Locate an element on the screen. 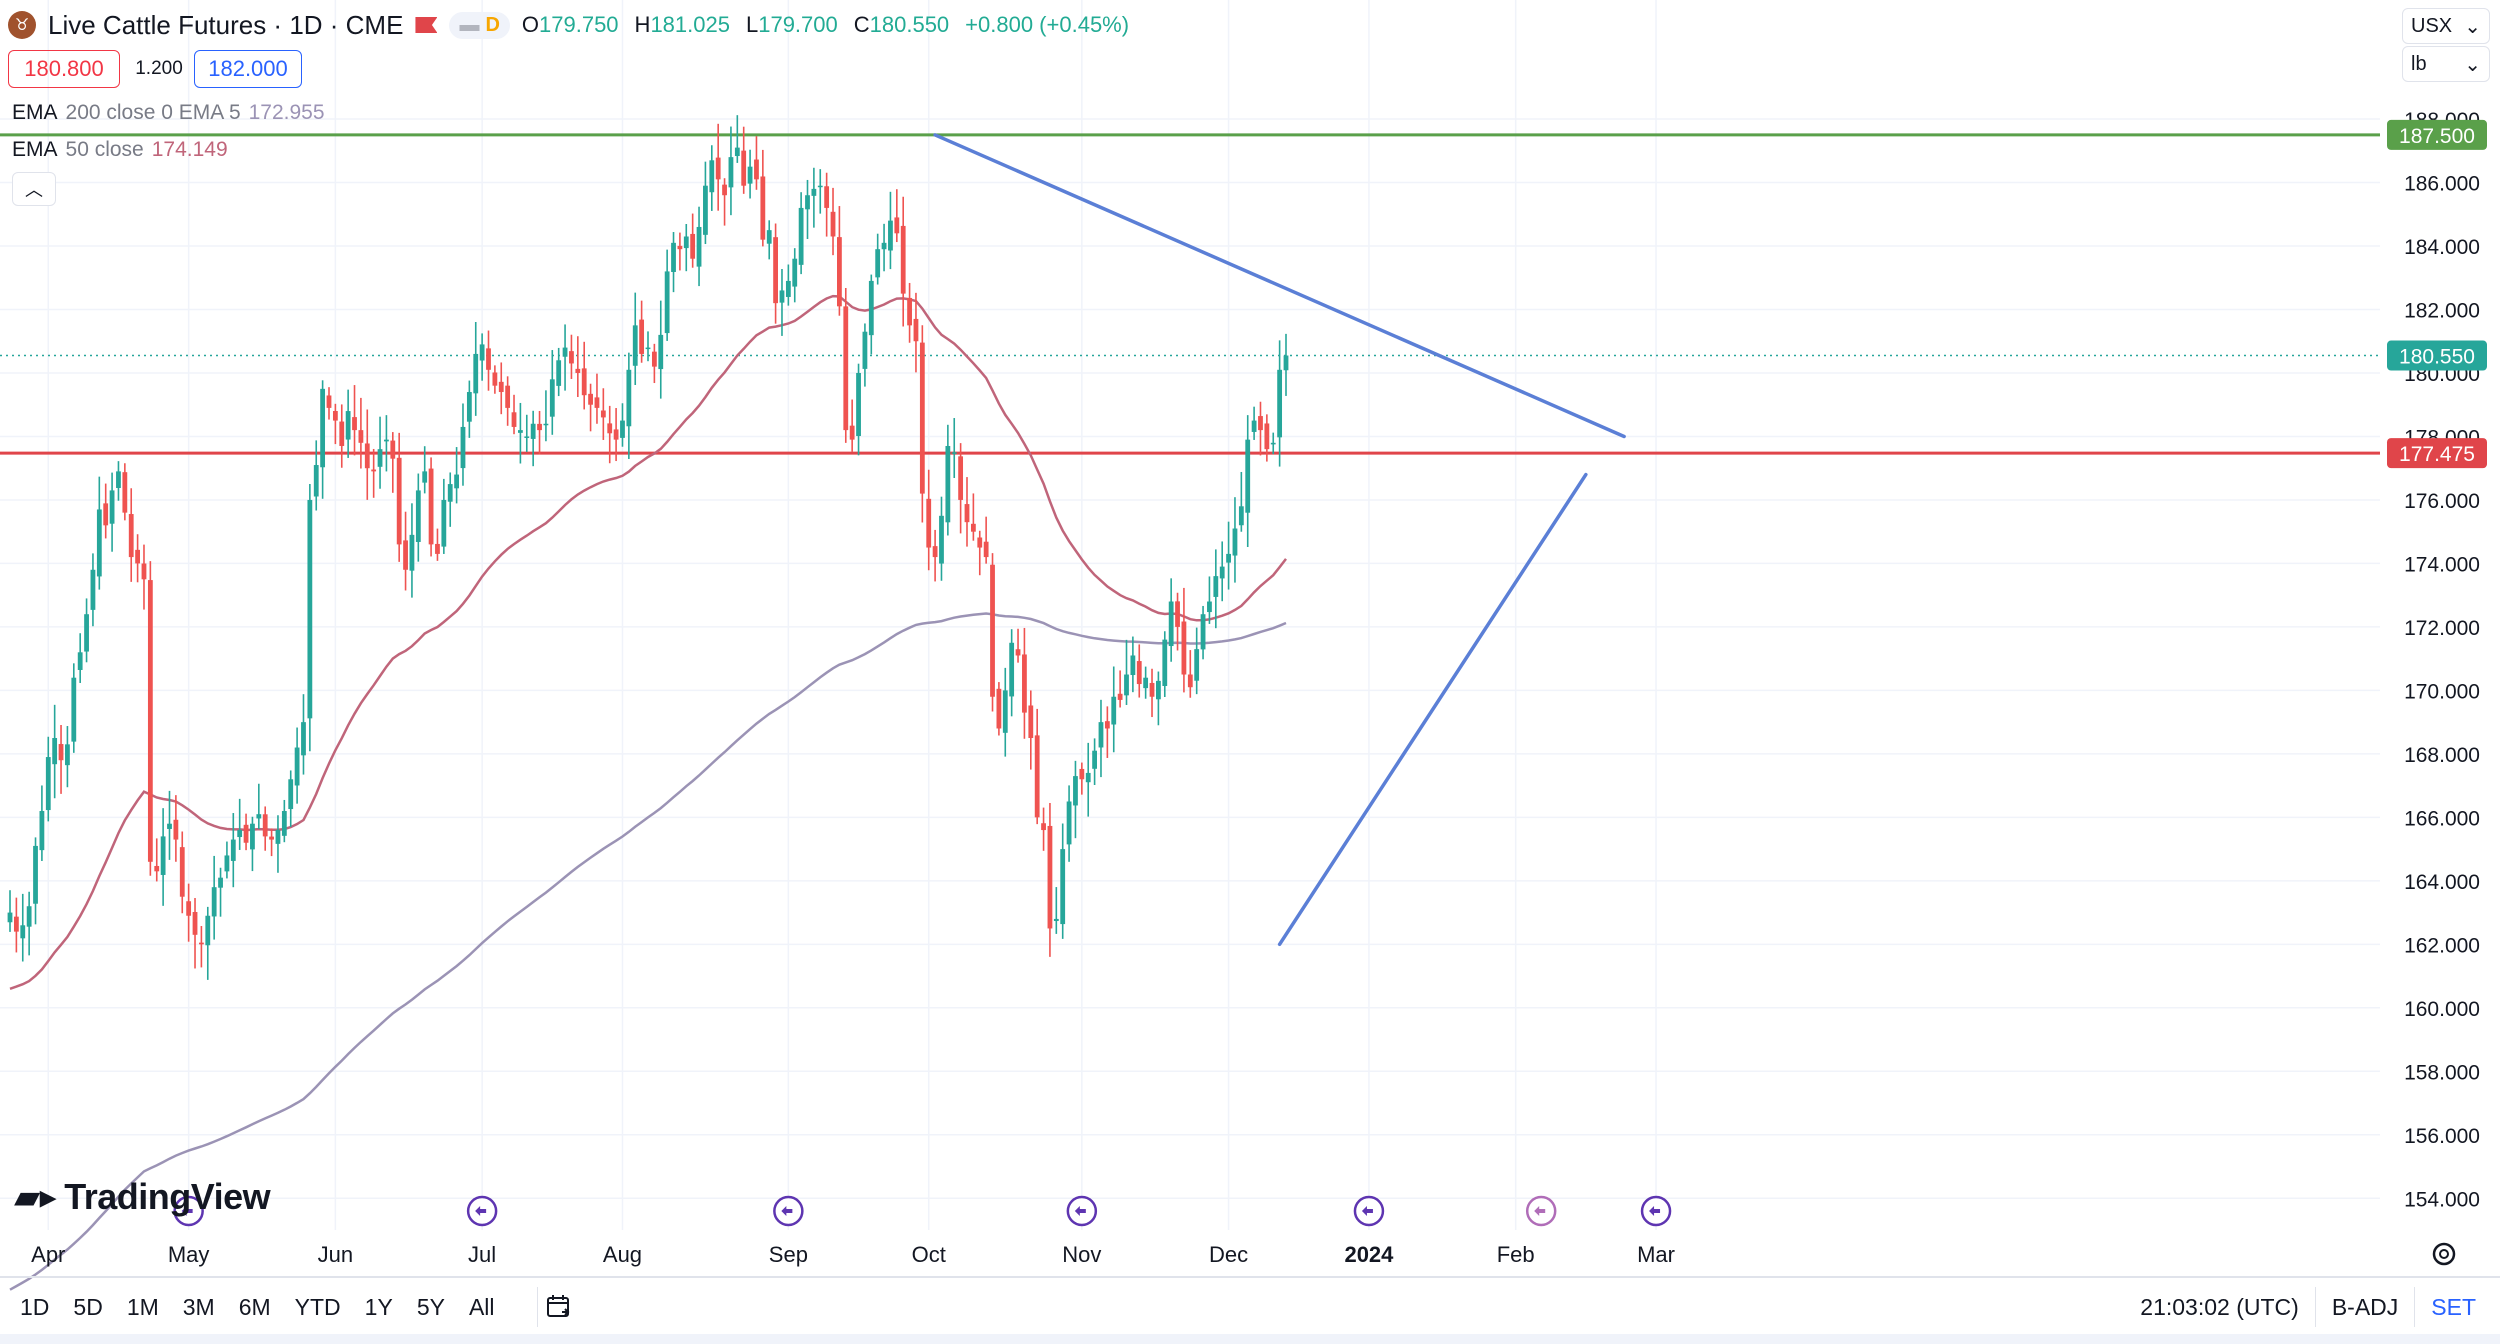  gear-center is located at coordinates (2444, 1254).